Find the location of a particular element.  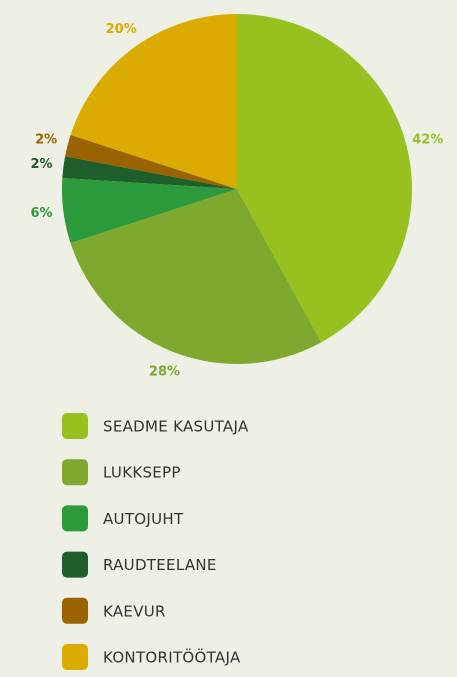

legend-label: LUKKSEPP is located at coordinates (142, 473).